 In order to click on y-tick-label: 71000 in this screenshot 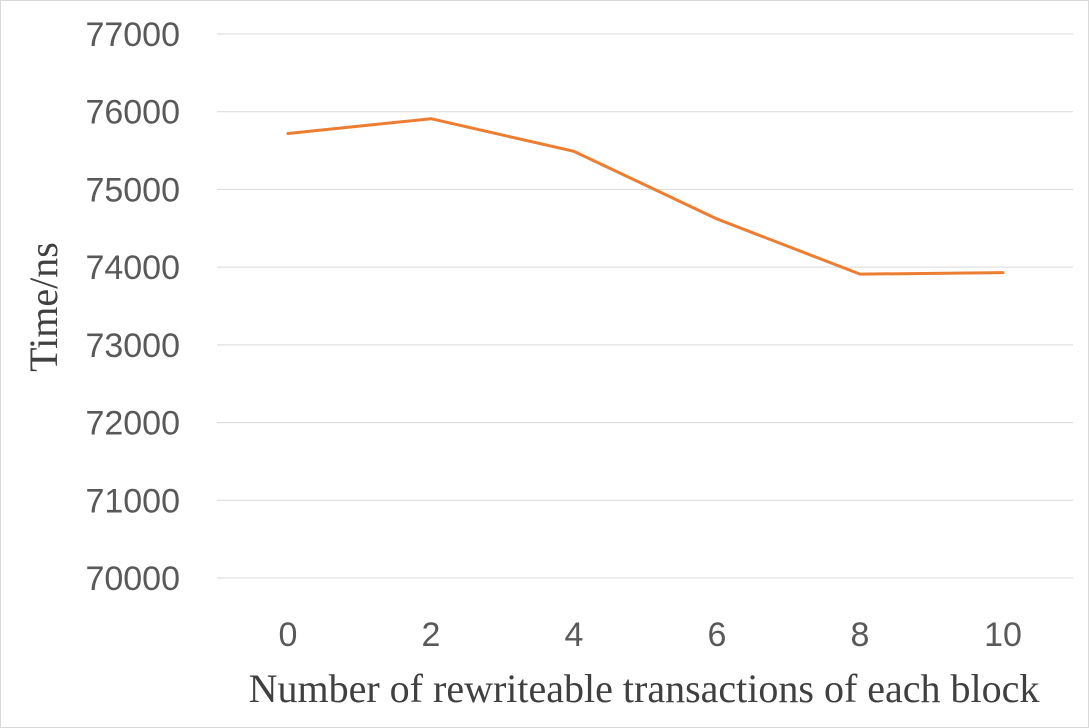, I will do `click(132, 501)`.